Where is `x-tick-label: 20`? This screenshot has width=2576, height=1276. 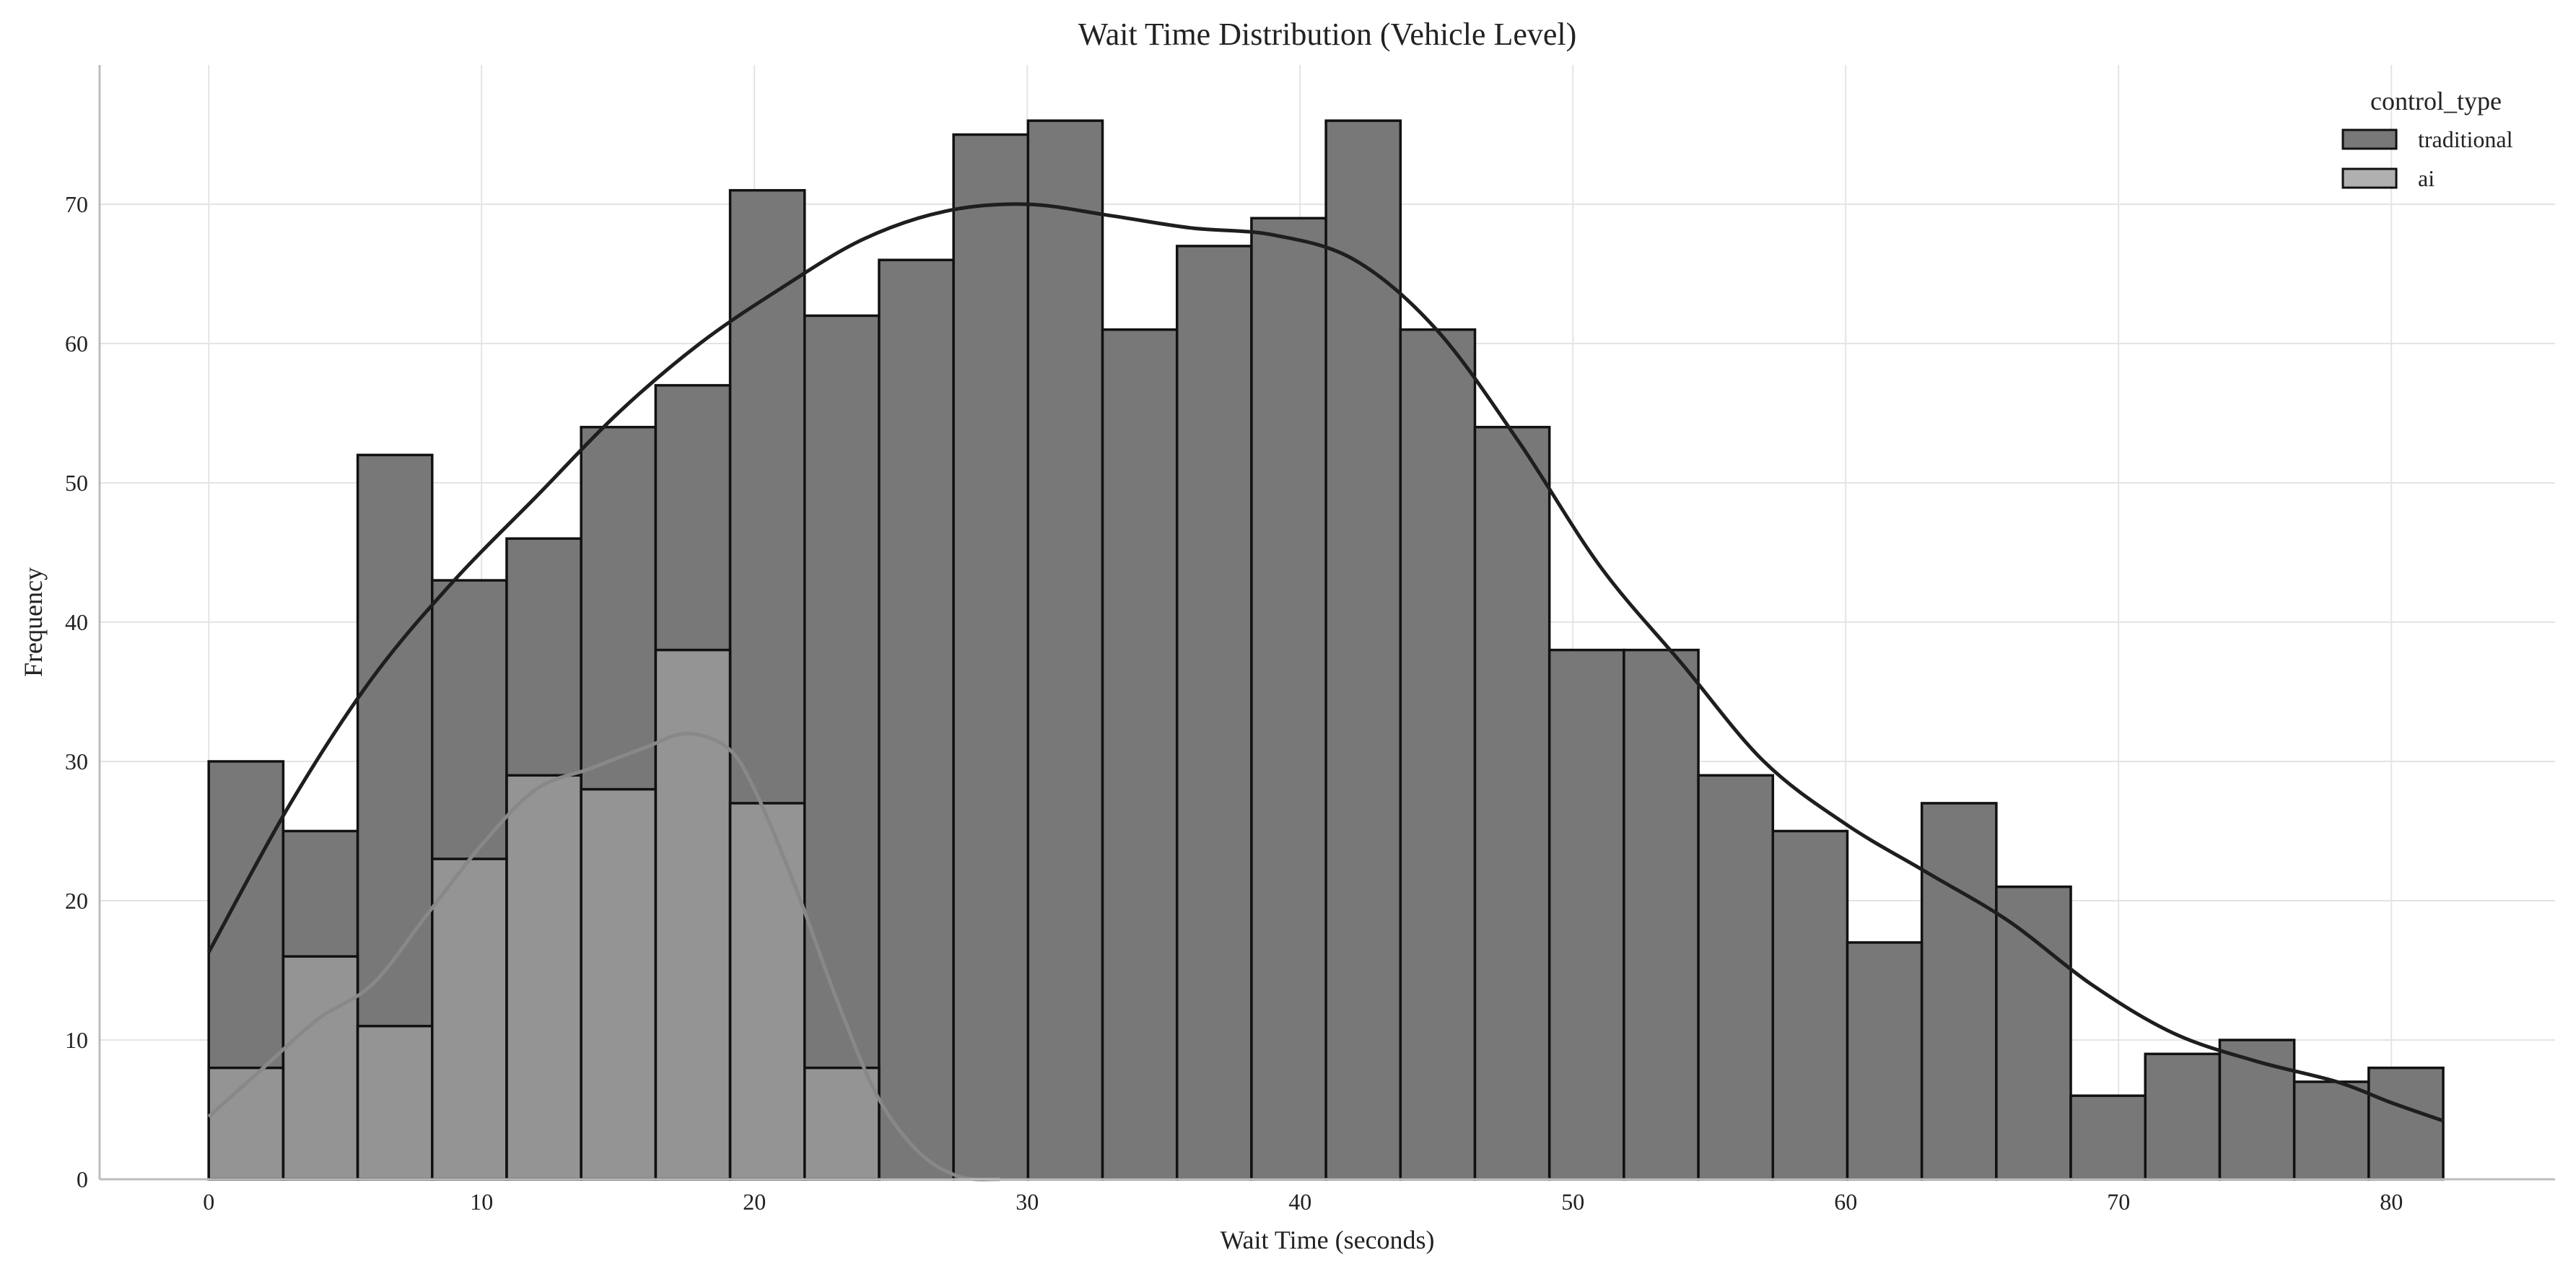 x-tick-label: 20 is located at coordinates (754, 1202).